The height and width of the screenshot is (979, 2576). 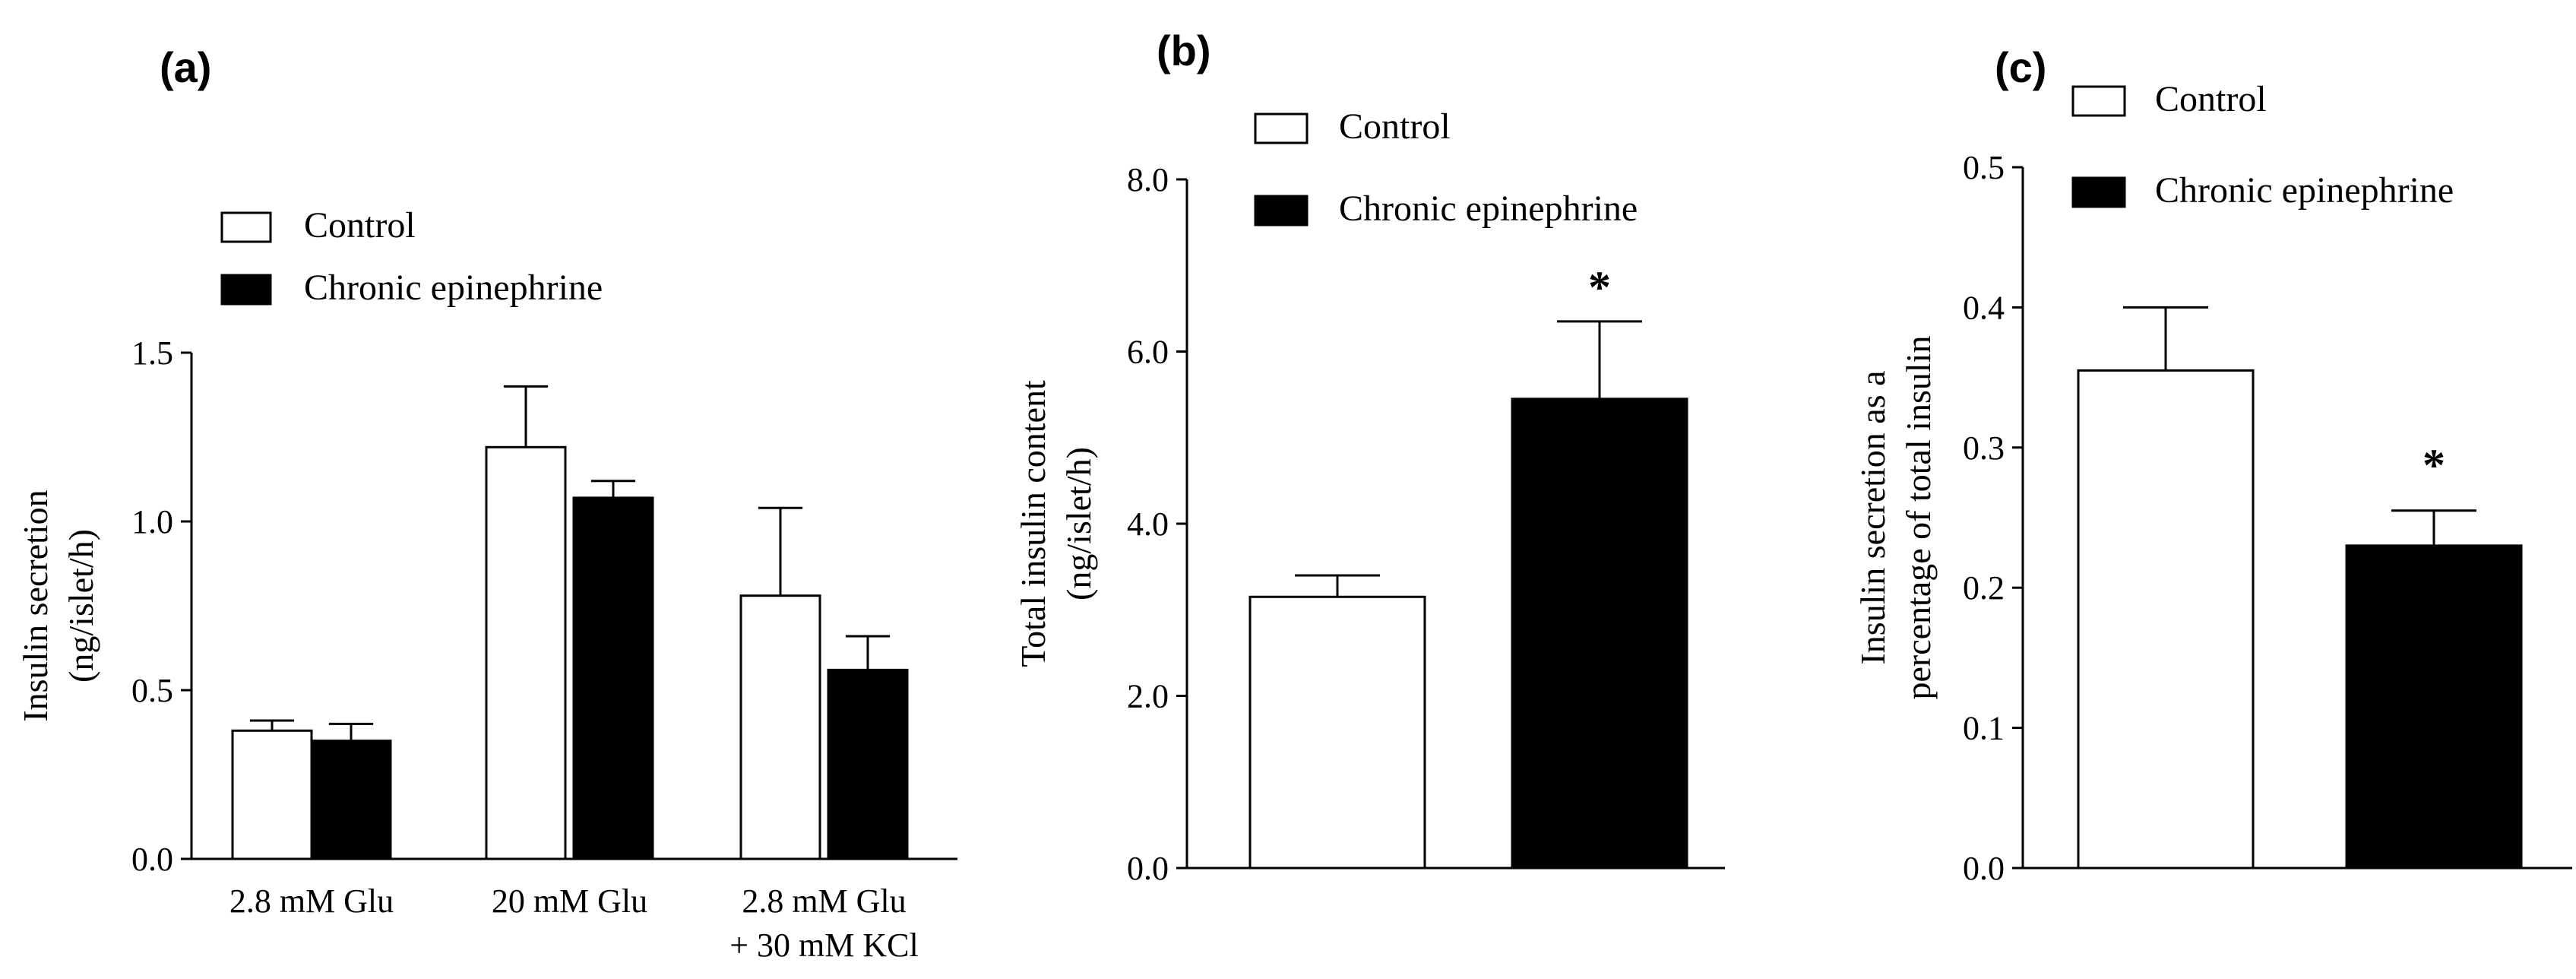 I want to click on panel-a-category-label: 20 mM Glu, so click(x=569, y=901).